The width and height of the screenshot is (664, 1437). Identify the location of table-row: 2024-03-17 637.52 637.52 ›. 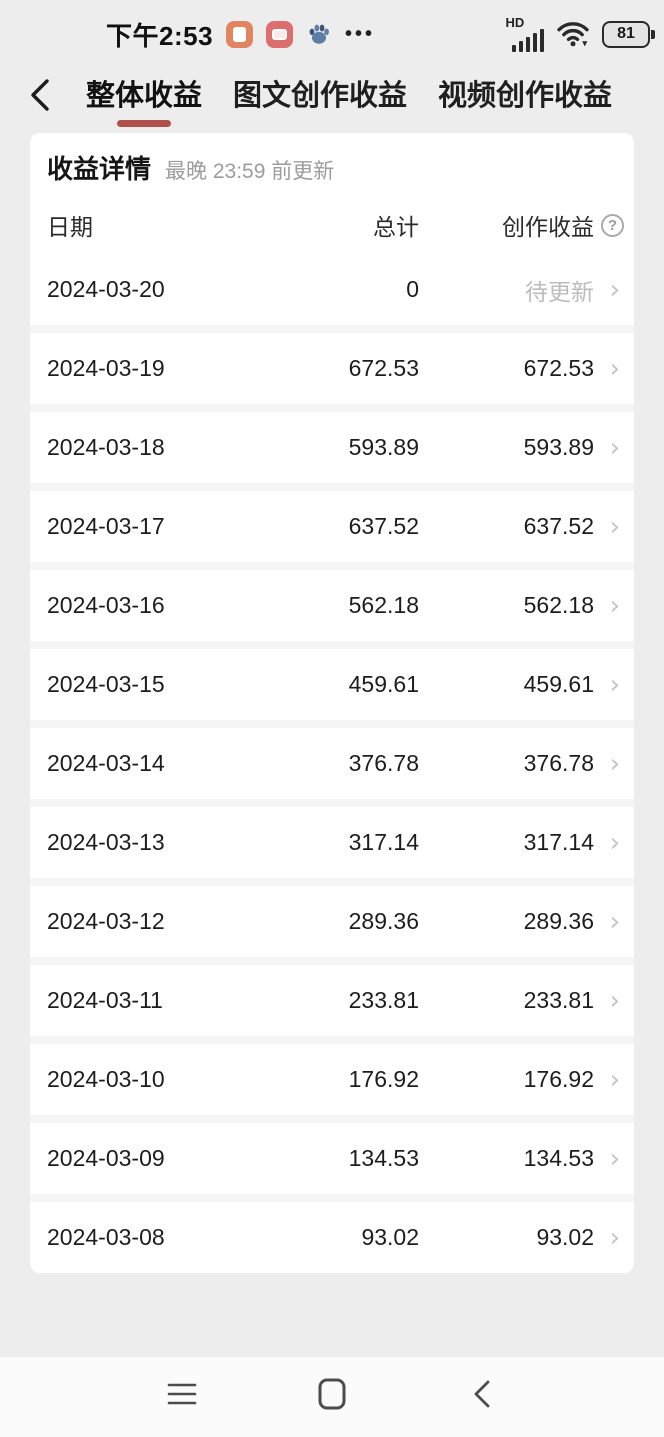
(332, 526).